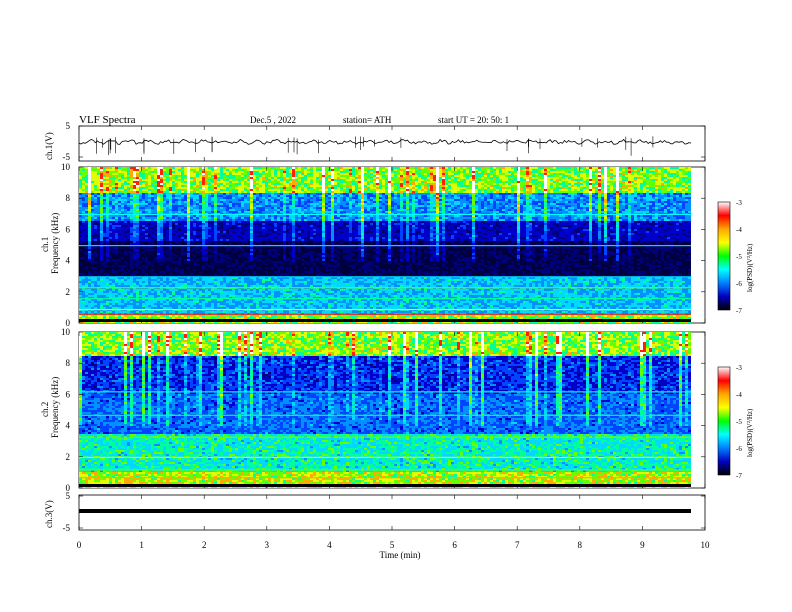 The width and height of the screenshot is (792, 612). I want to click on ch2-spectrogram-ytick-label: 6, so click(68, 394).